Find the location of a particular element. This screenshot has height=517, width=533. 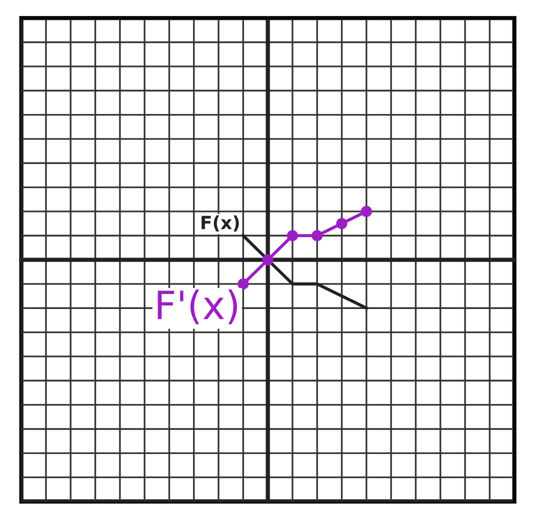

annotation: F(x) is located at coordinates (220, 223).